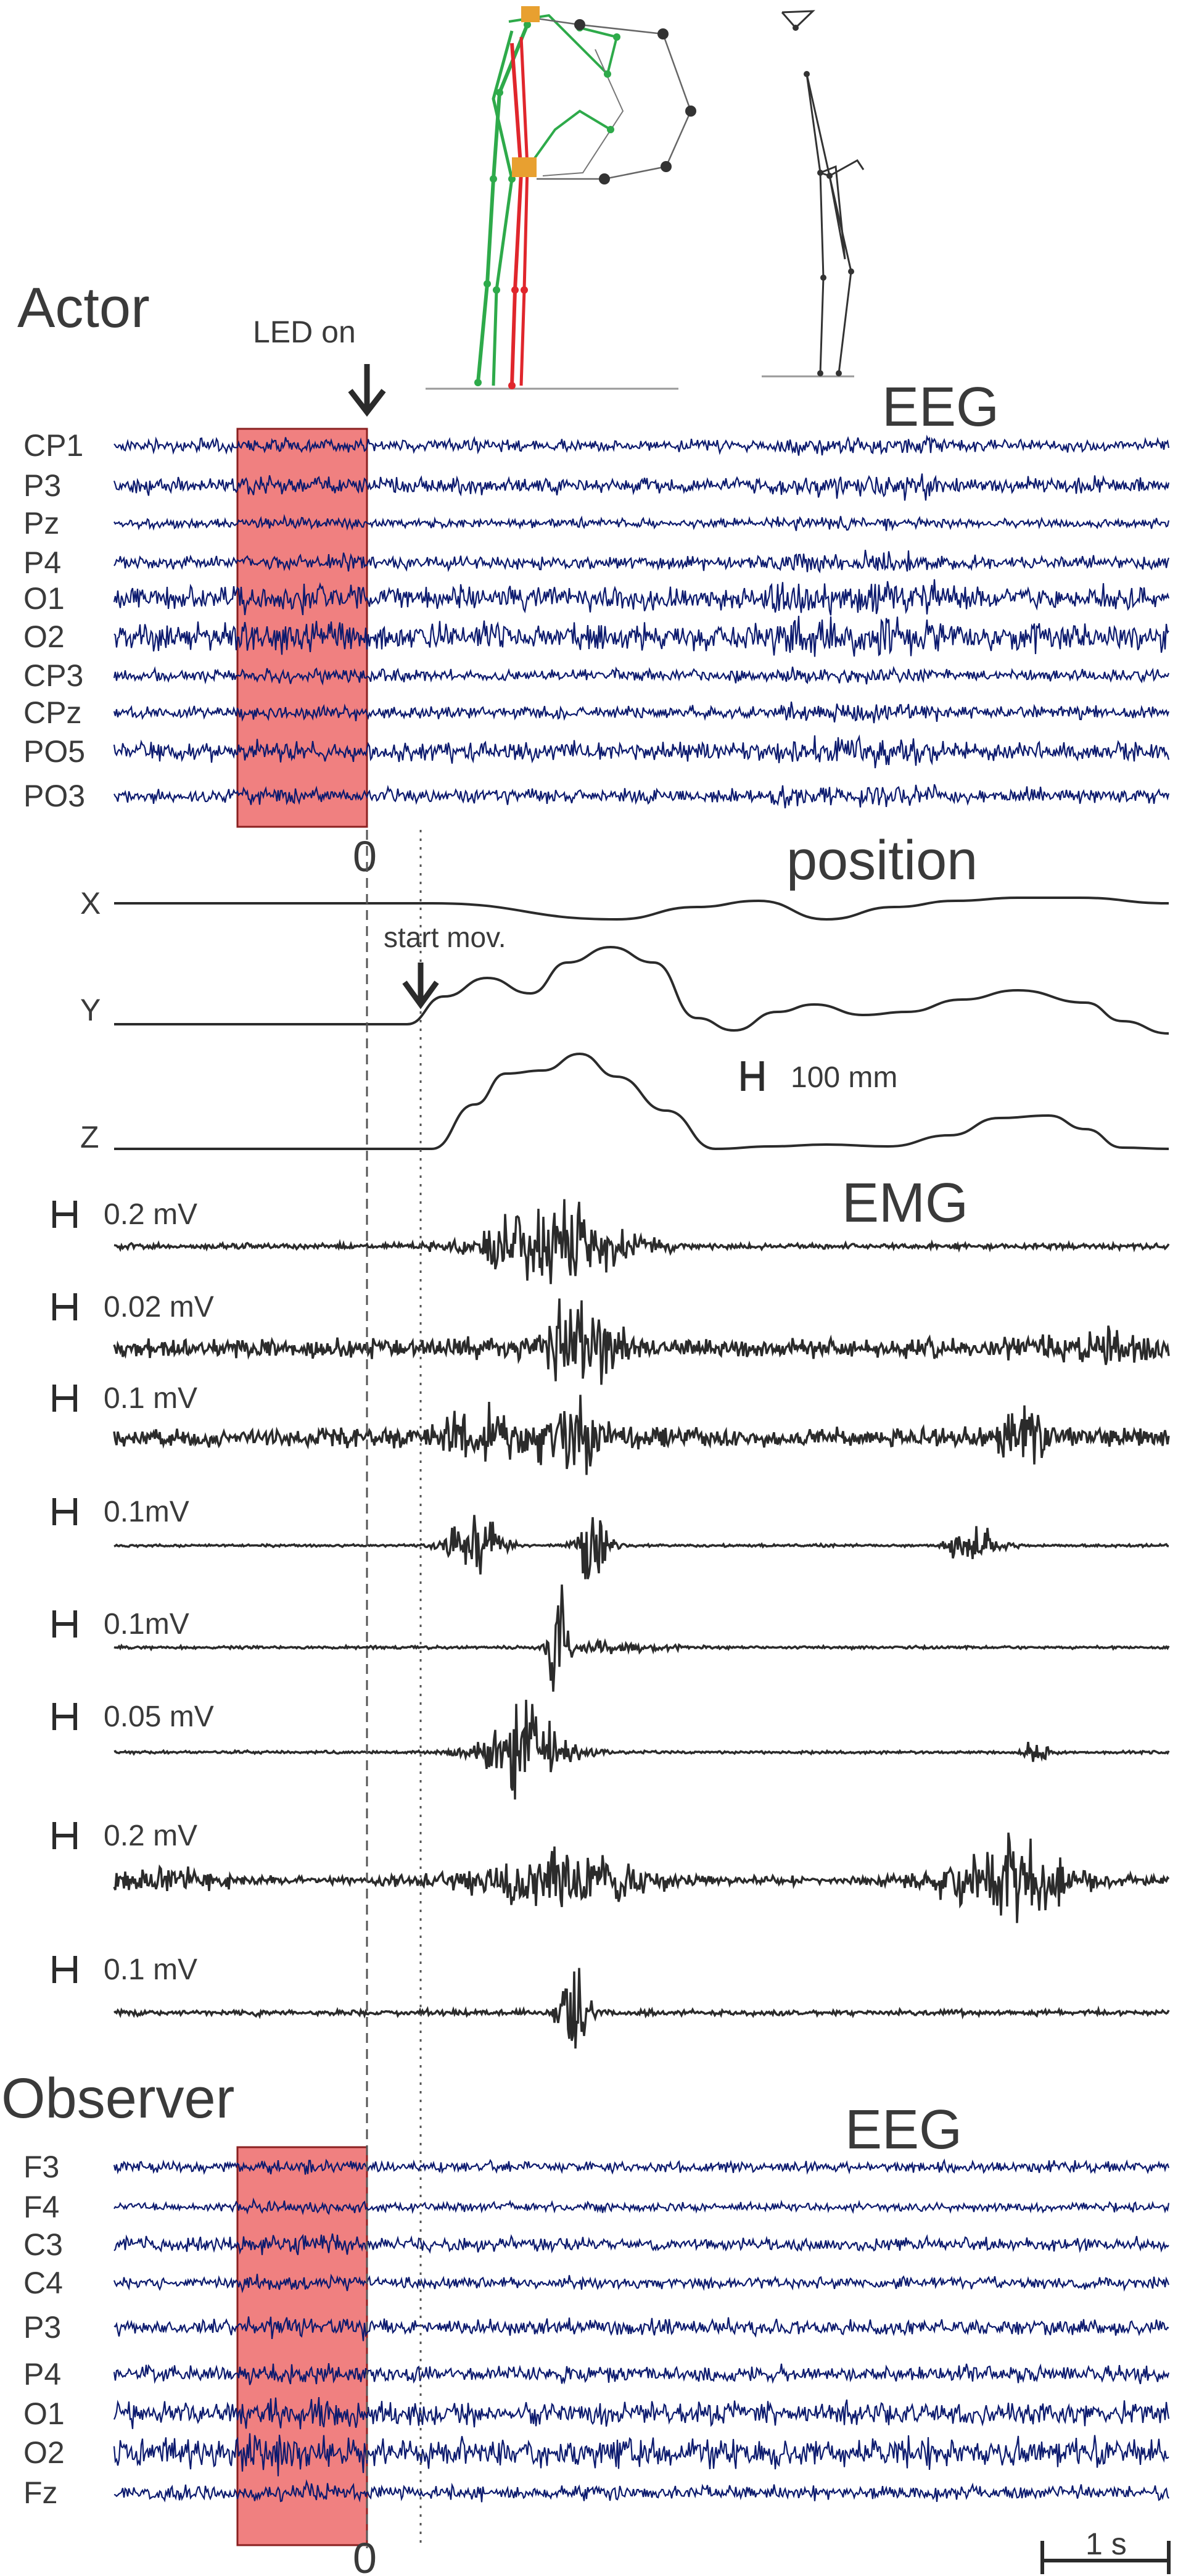  I want to click on position-trace-y, so click(641, 990).